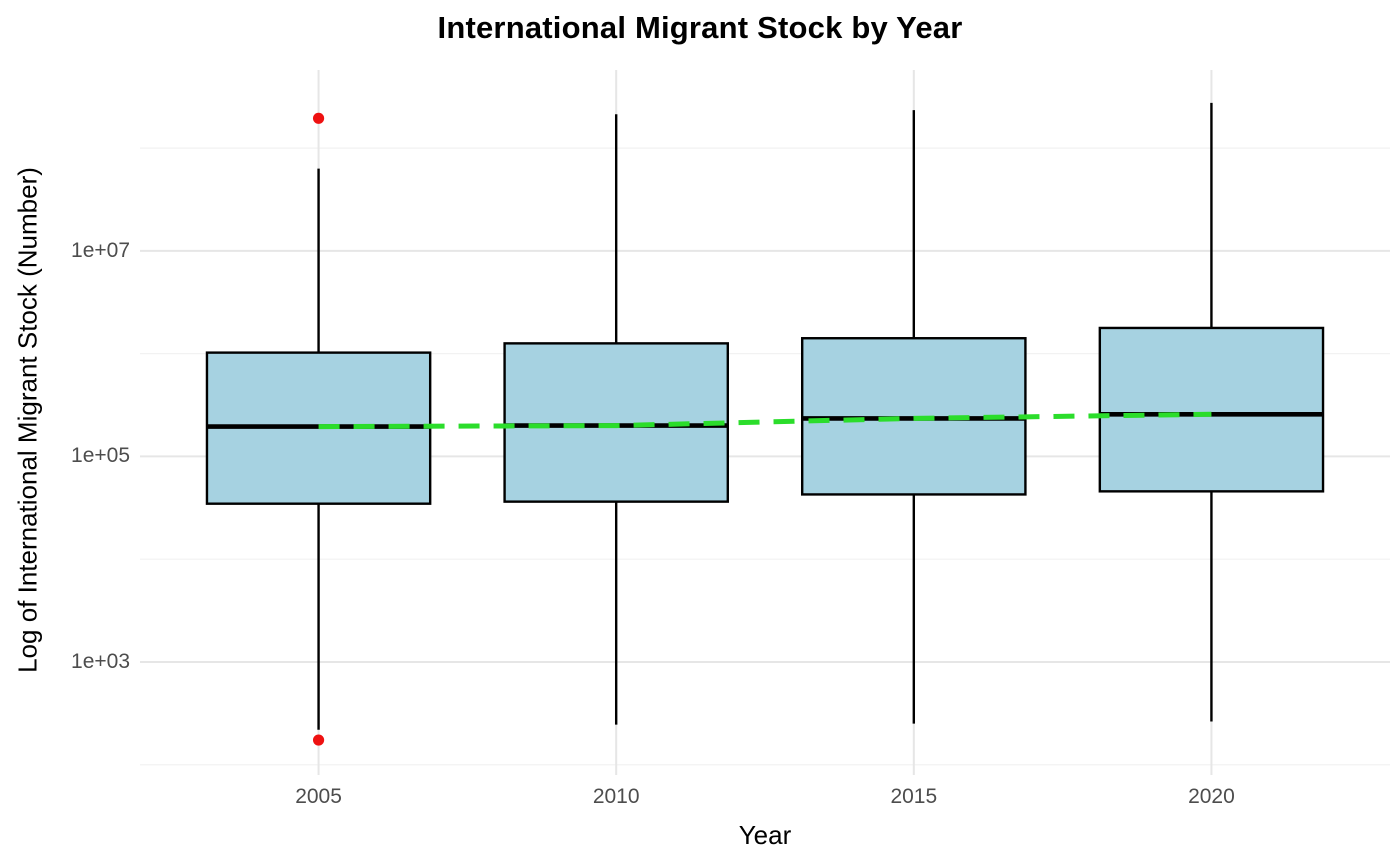  What do you see at coordinates (100, 661) in the screenshot?
I see `y-tick-label: 1e+03` at bounding box center [100, 661].